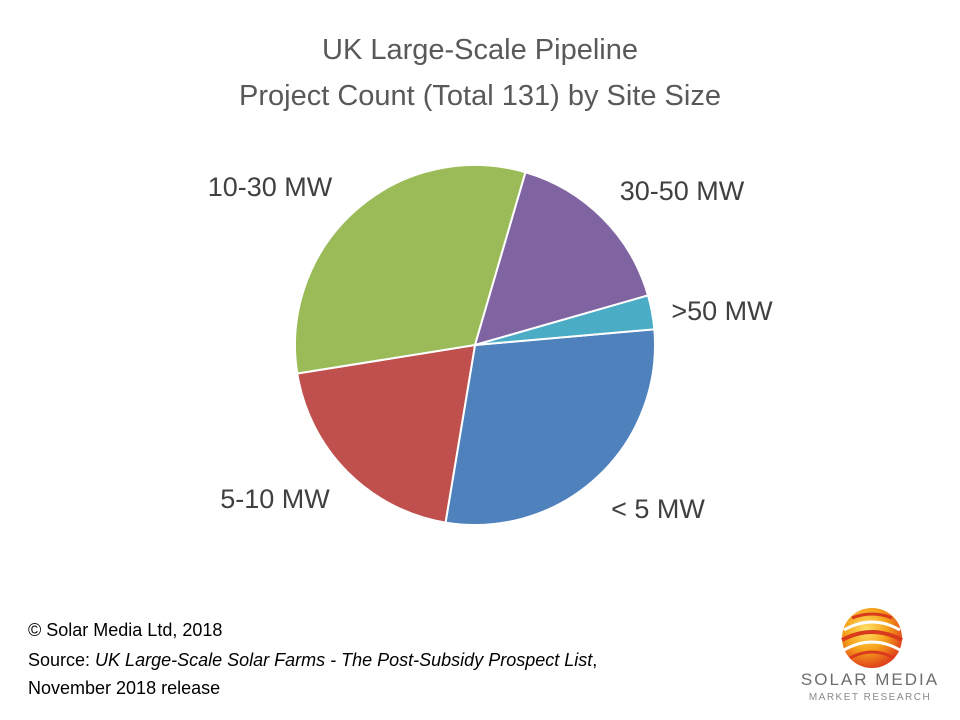 This screenshot has width=960, height=720. What do you see at coordinates (62, 660) in the screenshot?
I see `source-prefix: Source:` at bounding box center [62, 660].